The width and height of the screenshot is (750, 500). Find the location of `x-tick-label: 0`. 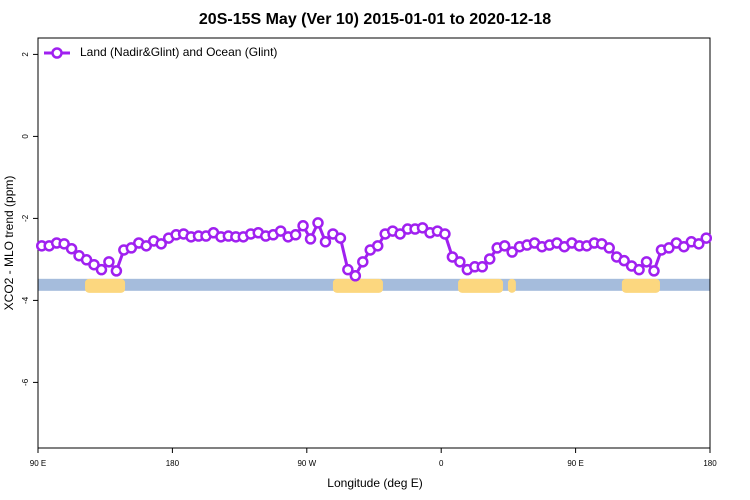

x-tick-label: 0 is located at coordinates (441, 463).